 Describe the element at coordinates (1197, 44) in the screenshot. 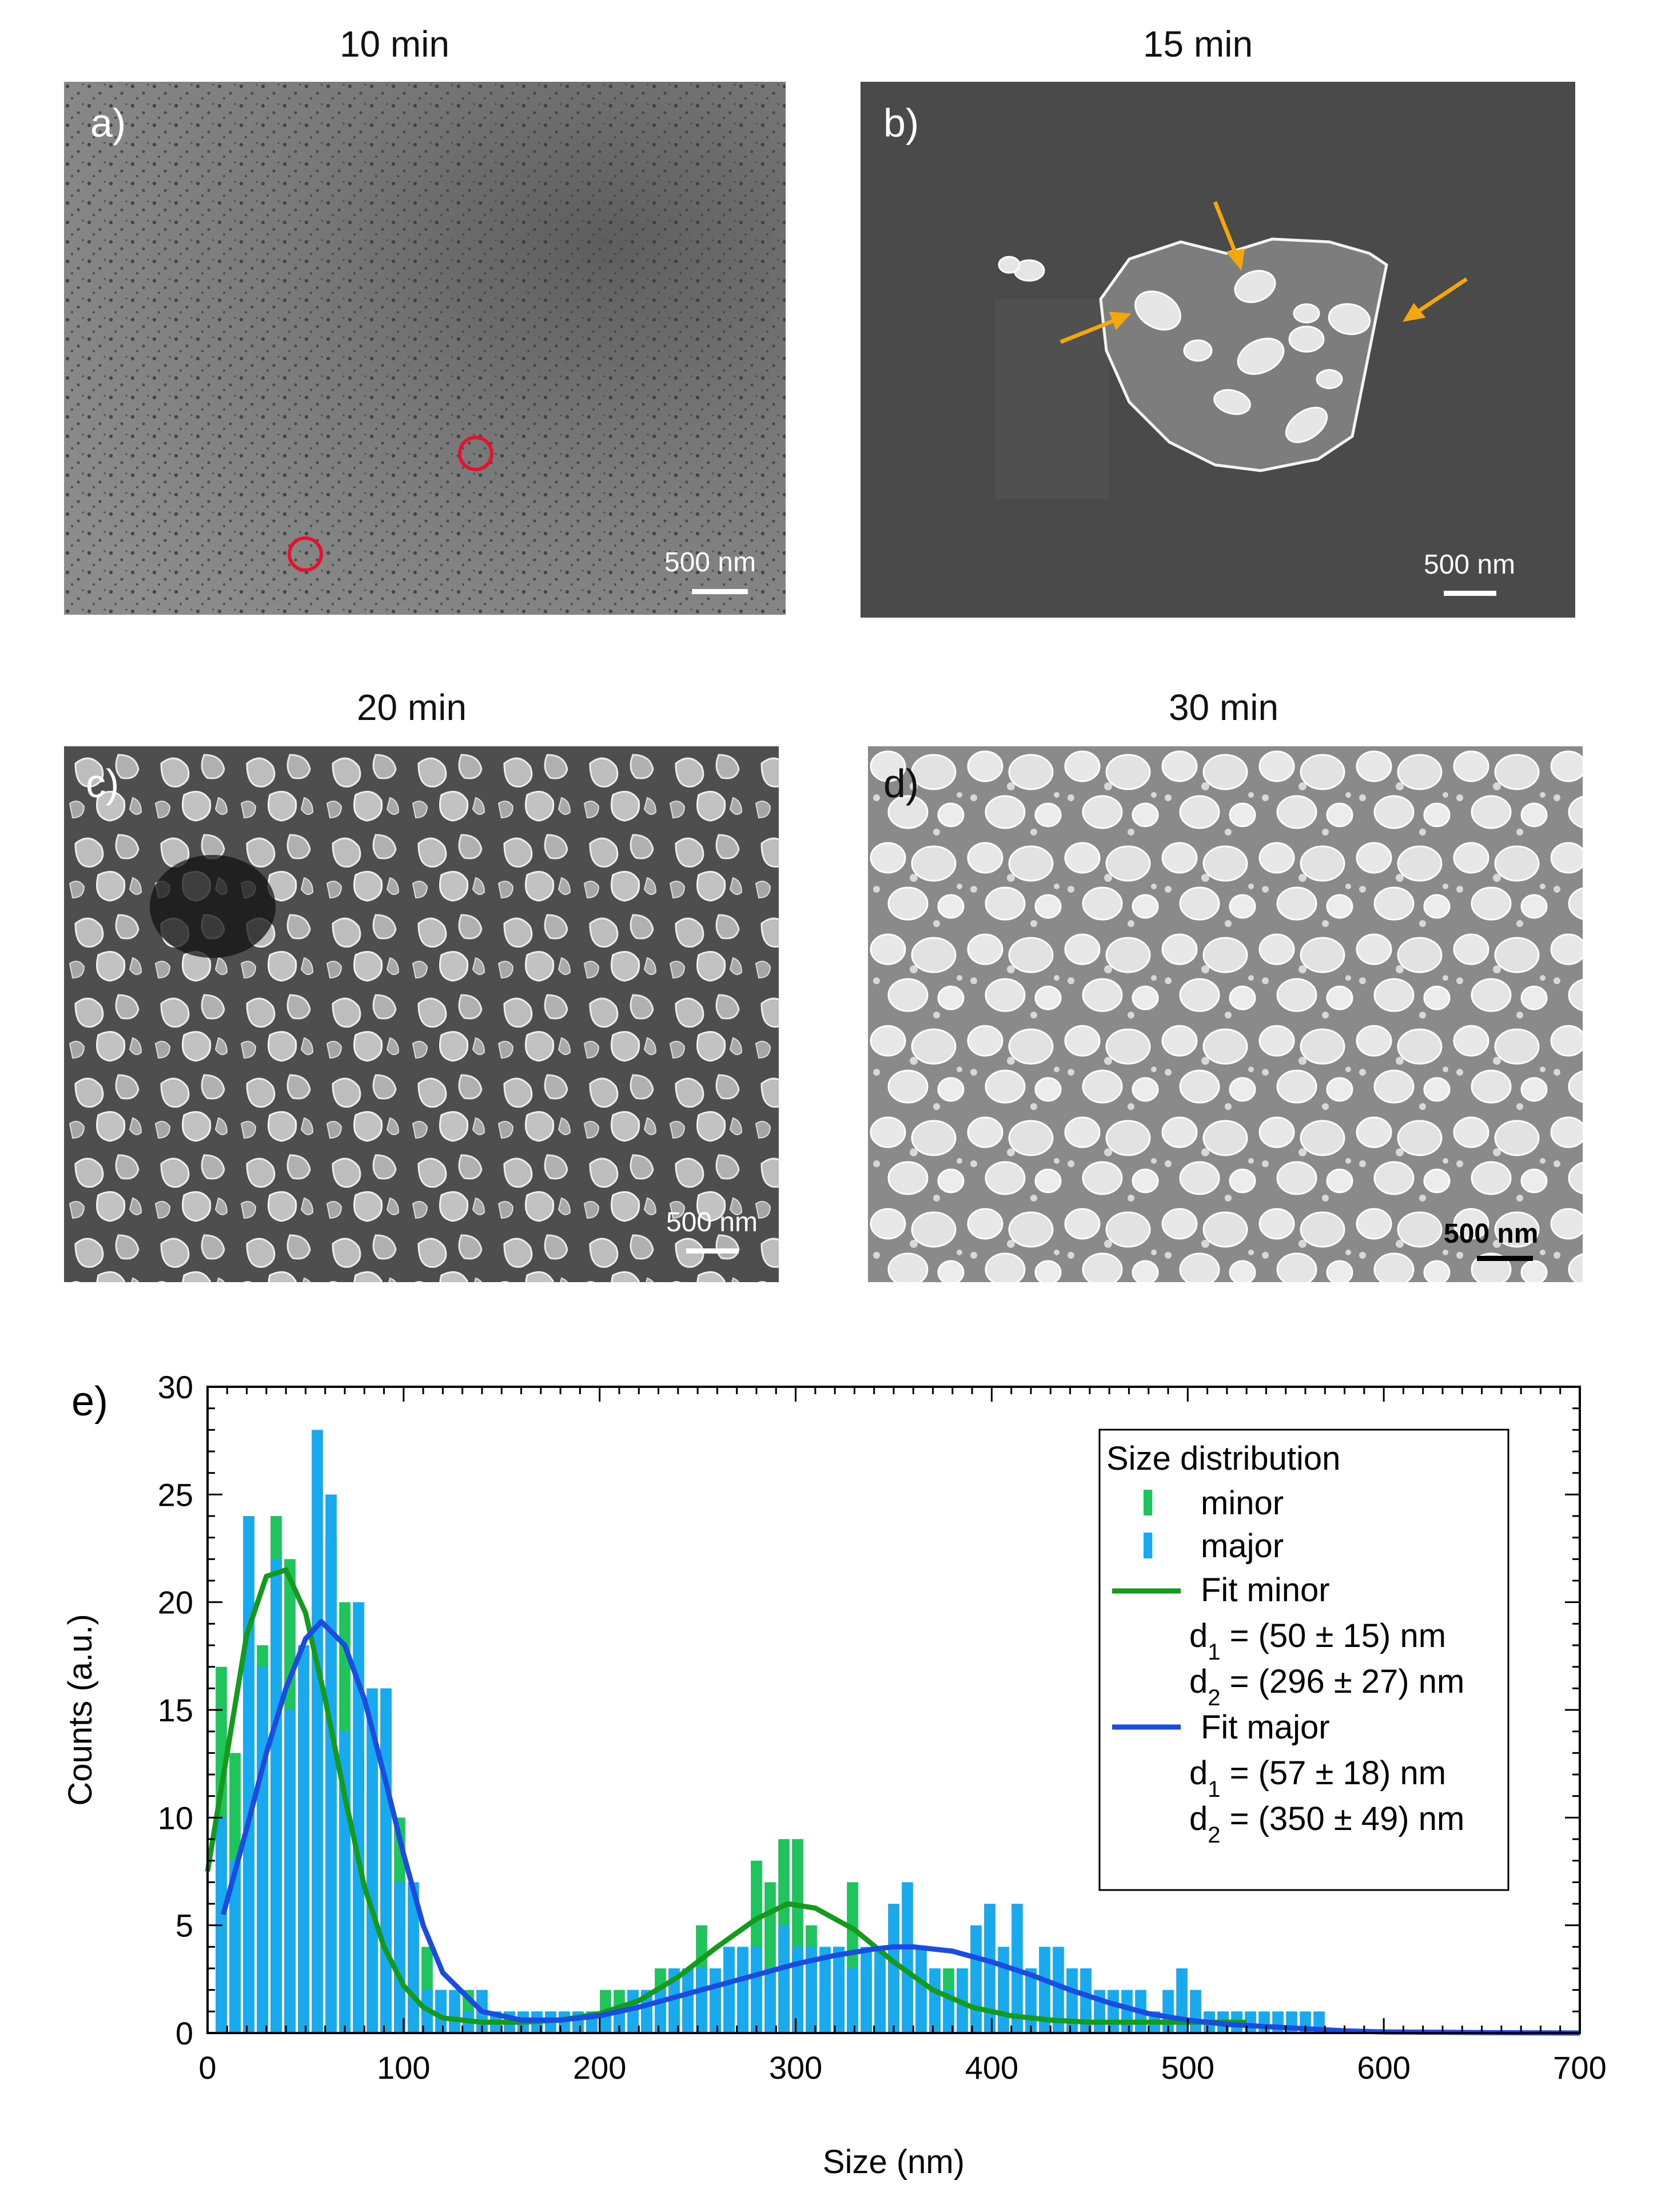

I see `panel-b-title: 15 min` at that location.